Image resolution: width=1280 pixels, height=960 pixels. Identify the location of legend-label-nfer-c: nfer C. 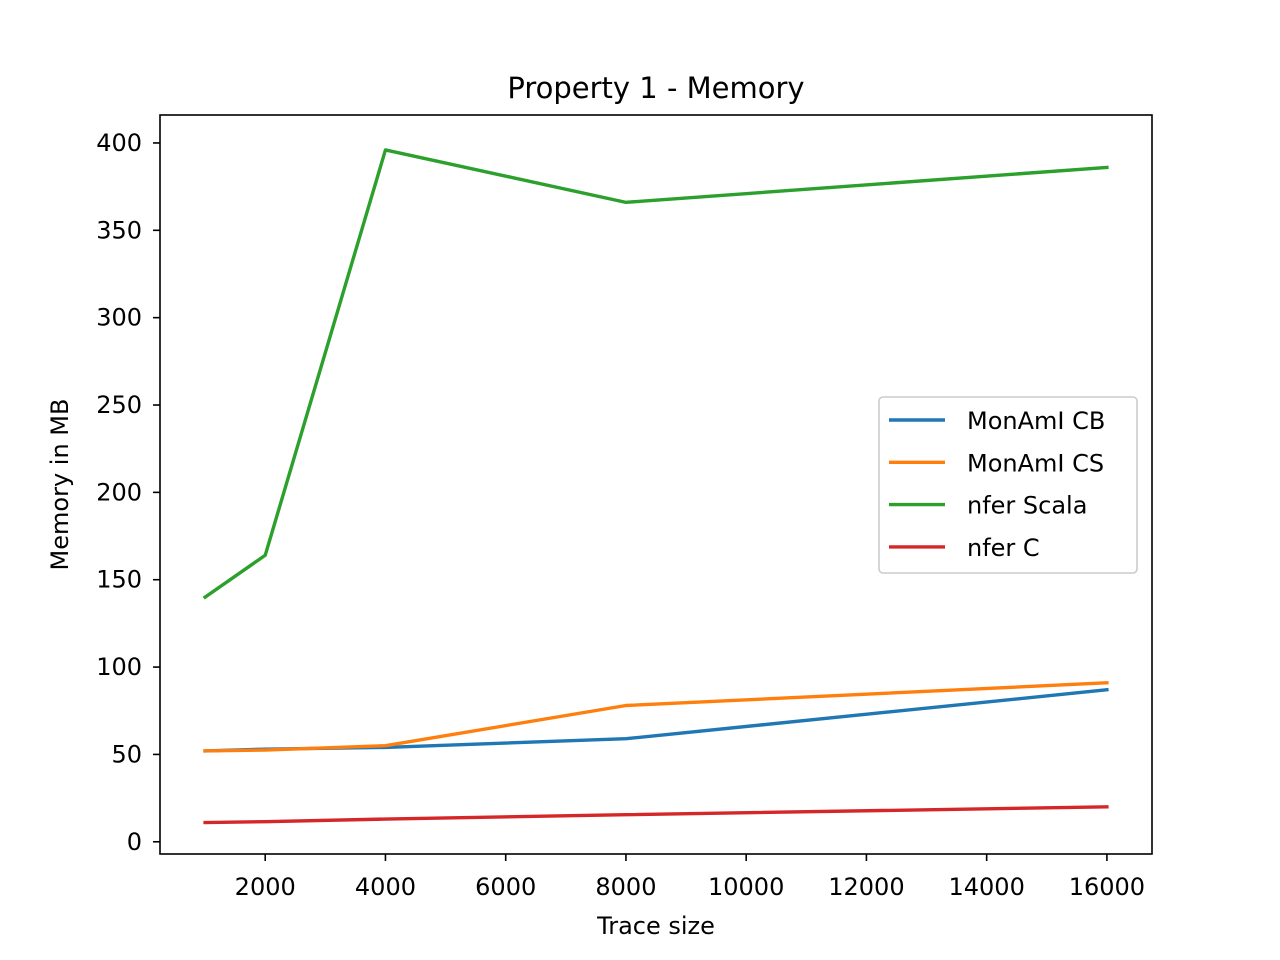
(1003, 548).